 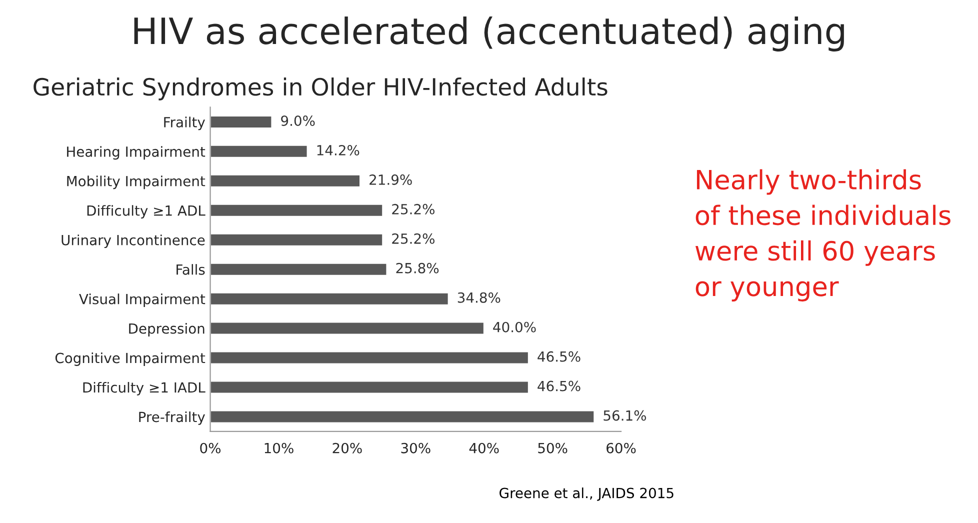 What do you see at coordinates (133, 241) in the screenshot?
I see `y-tick-label: Urinary Incontinence` at bounding box center [133, 241].